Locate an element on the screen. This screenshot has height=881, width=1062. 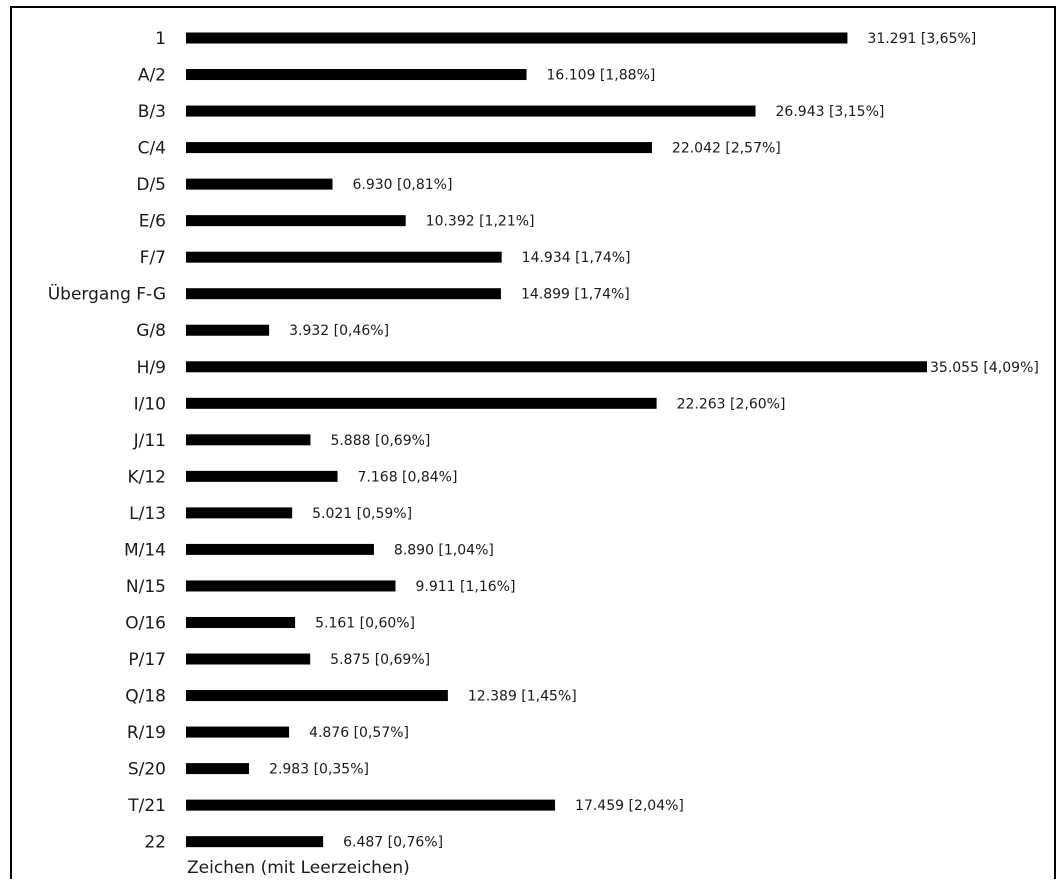
data-label: 17.459 [2,04%] is located at coordinates (629, 806).